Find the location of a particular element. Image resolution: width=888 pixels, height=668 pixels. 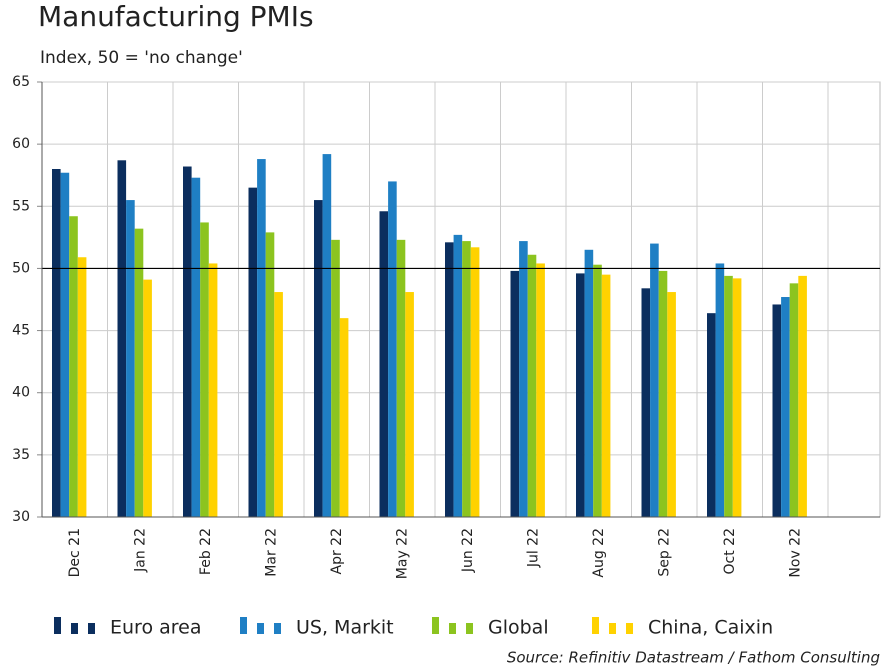

x-tick-label: Aug 22 is located at coordinates (599, 553).